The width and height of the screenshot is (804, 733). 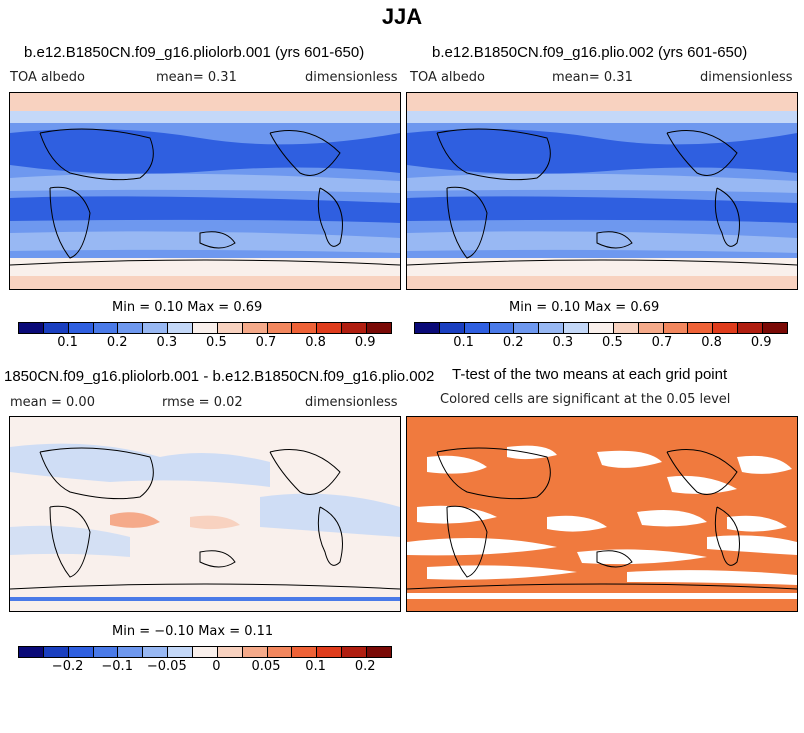 I want to click on panel-1-colorbar, so click(x=205, y=328).